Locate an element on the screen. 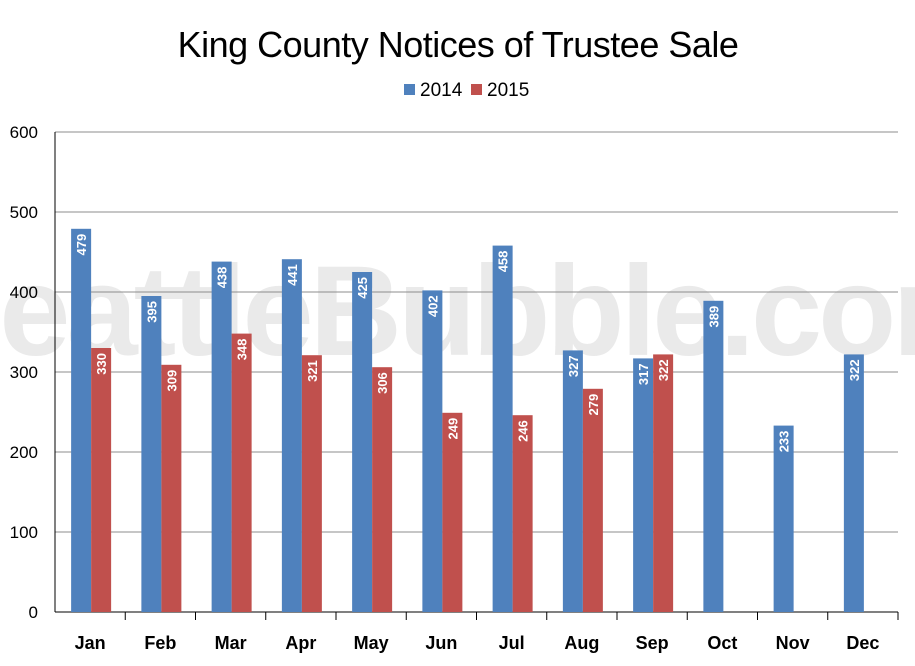  chart-title: King County Notices of Trustee Sale is located at coordinates (458, 44).